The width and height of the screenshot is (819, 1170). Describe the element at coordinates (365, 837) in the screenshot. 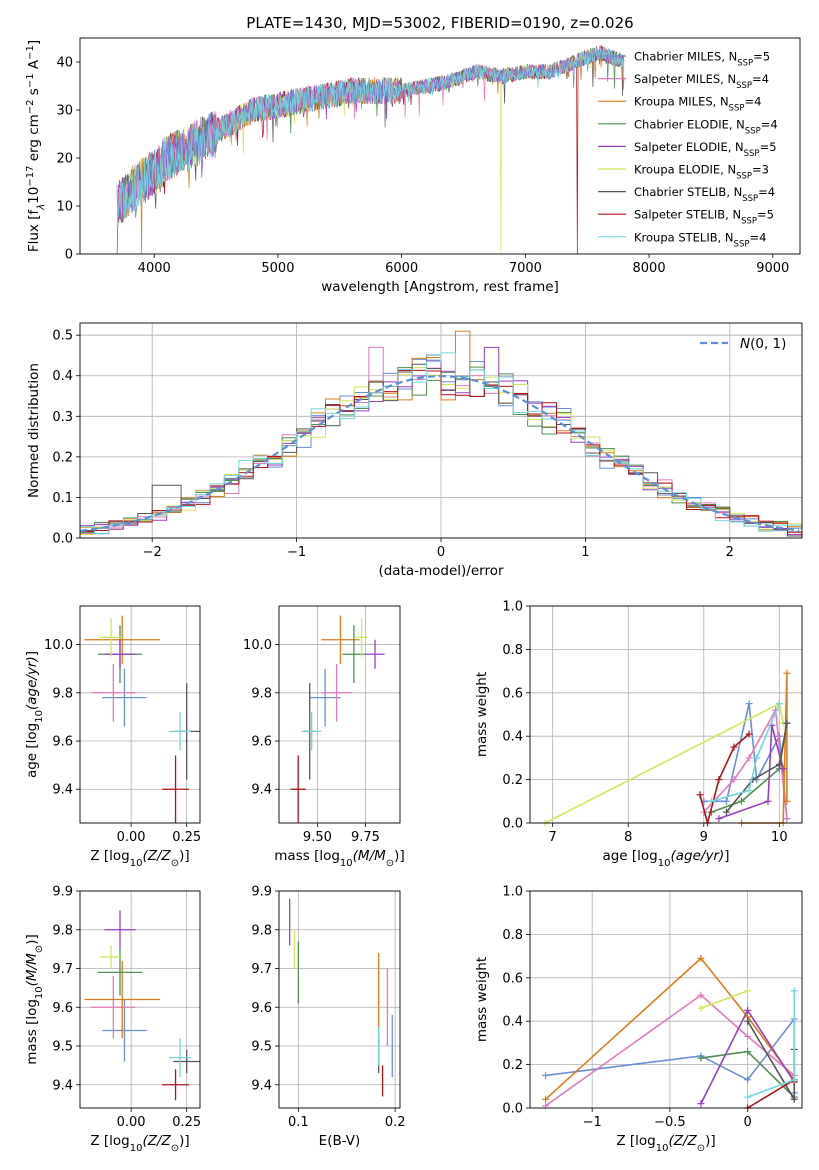

I see `x-tick-label: 9.75` at that location.